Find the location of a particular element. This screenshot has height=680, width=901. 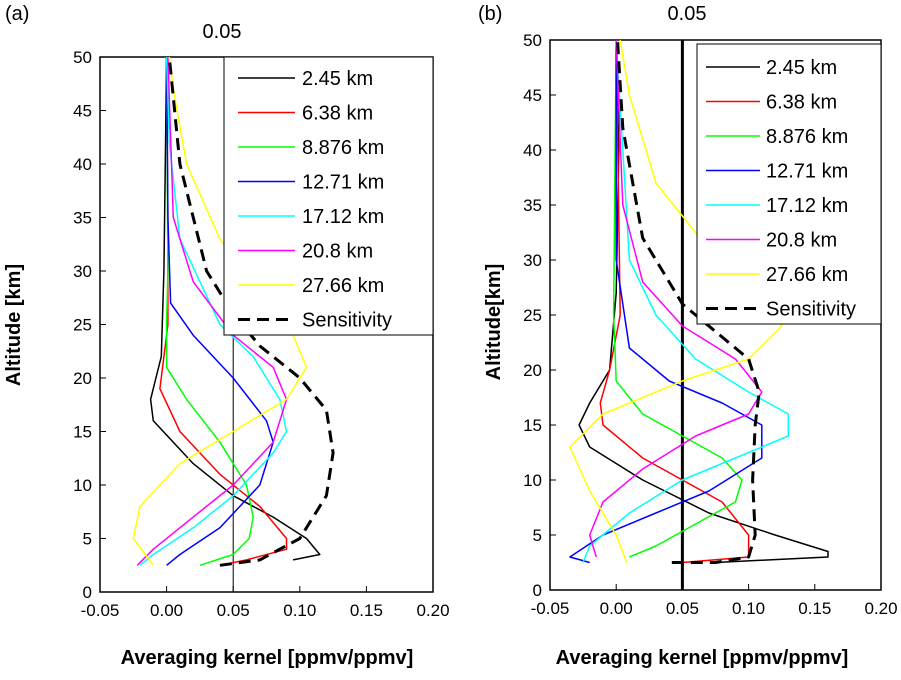

panel-b-y-axis-label: Altitude[km] is located at coordinates (494, 322).